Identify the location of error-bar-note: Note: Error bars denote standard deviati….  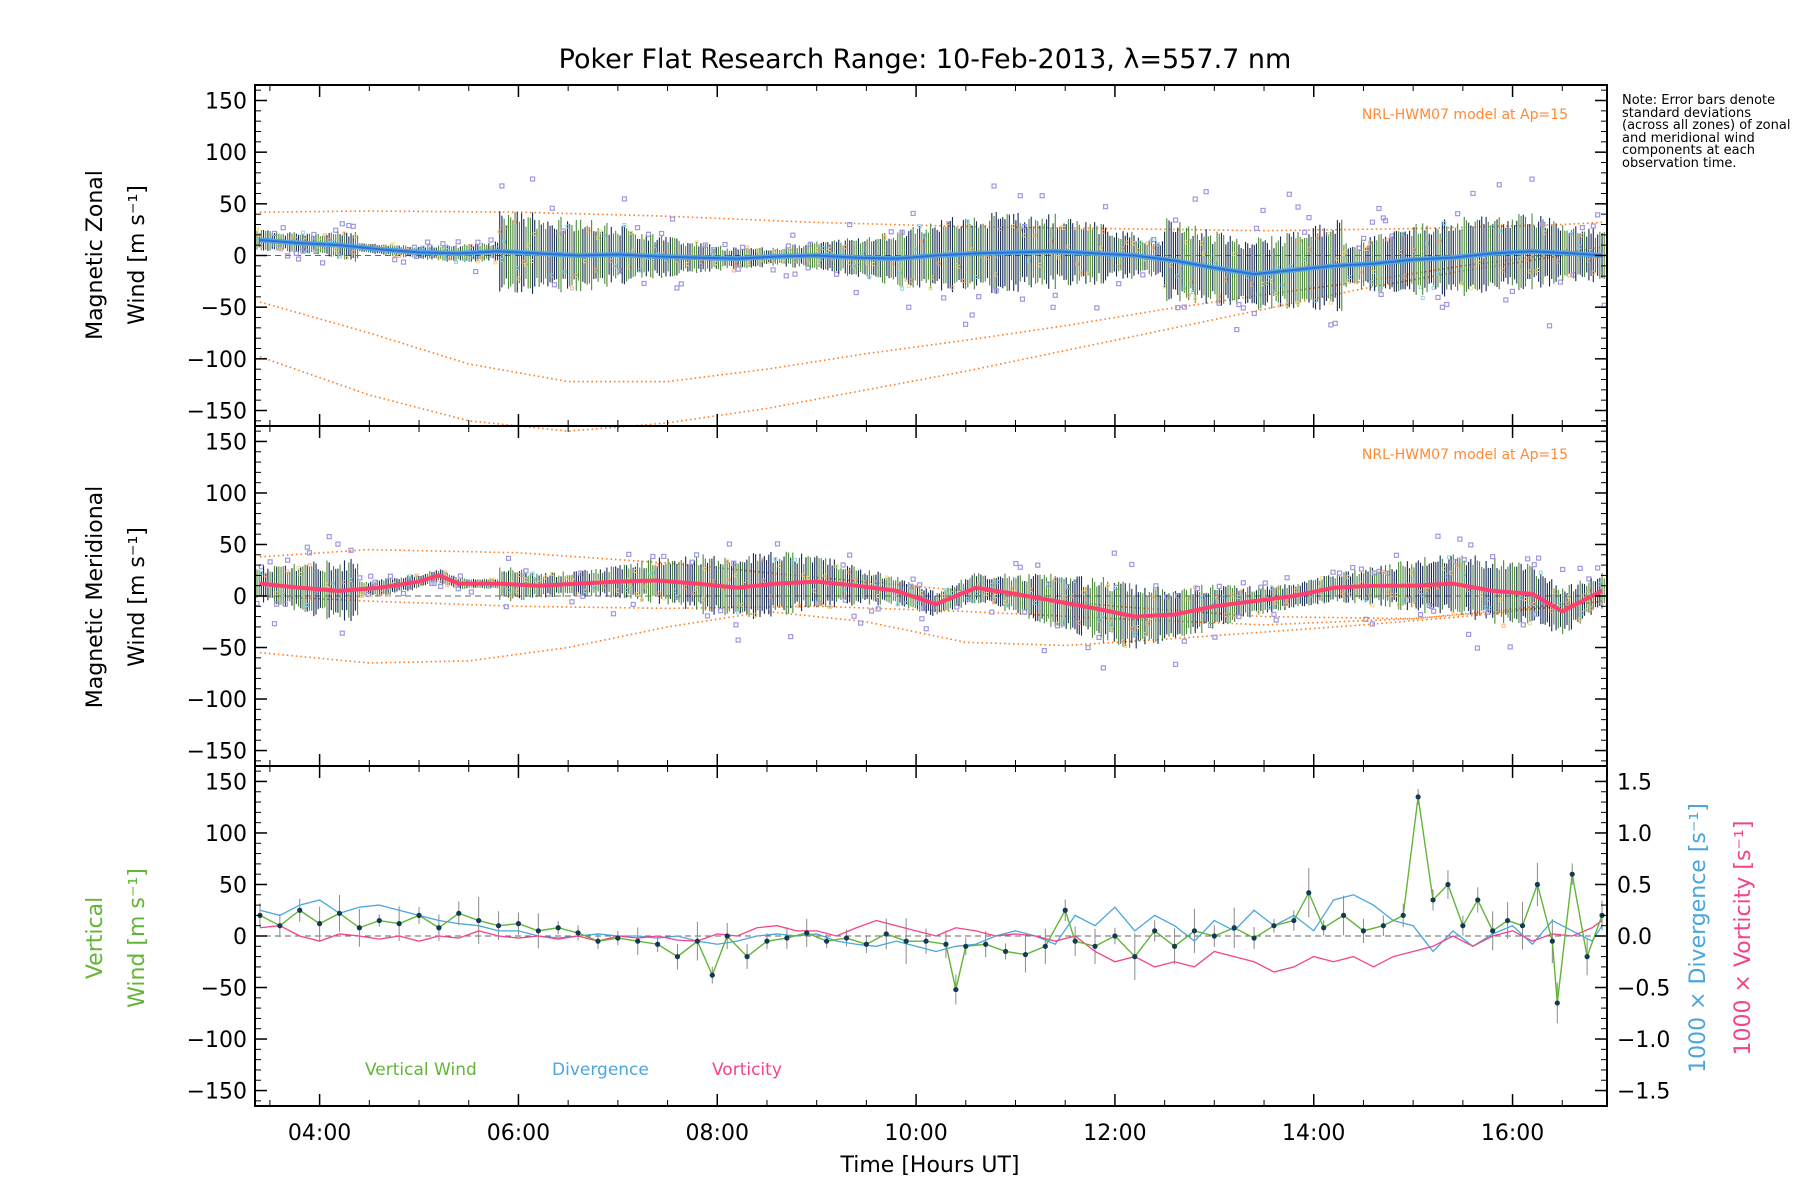
(1706, 132).